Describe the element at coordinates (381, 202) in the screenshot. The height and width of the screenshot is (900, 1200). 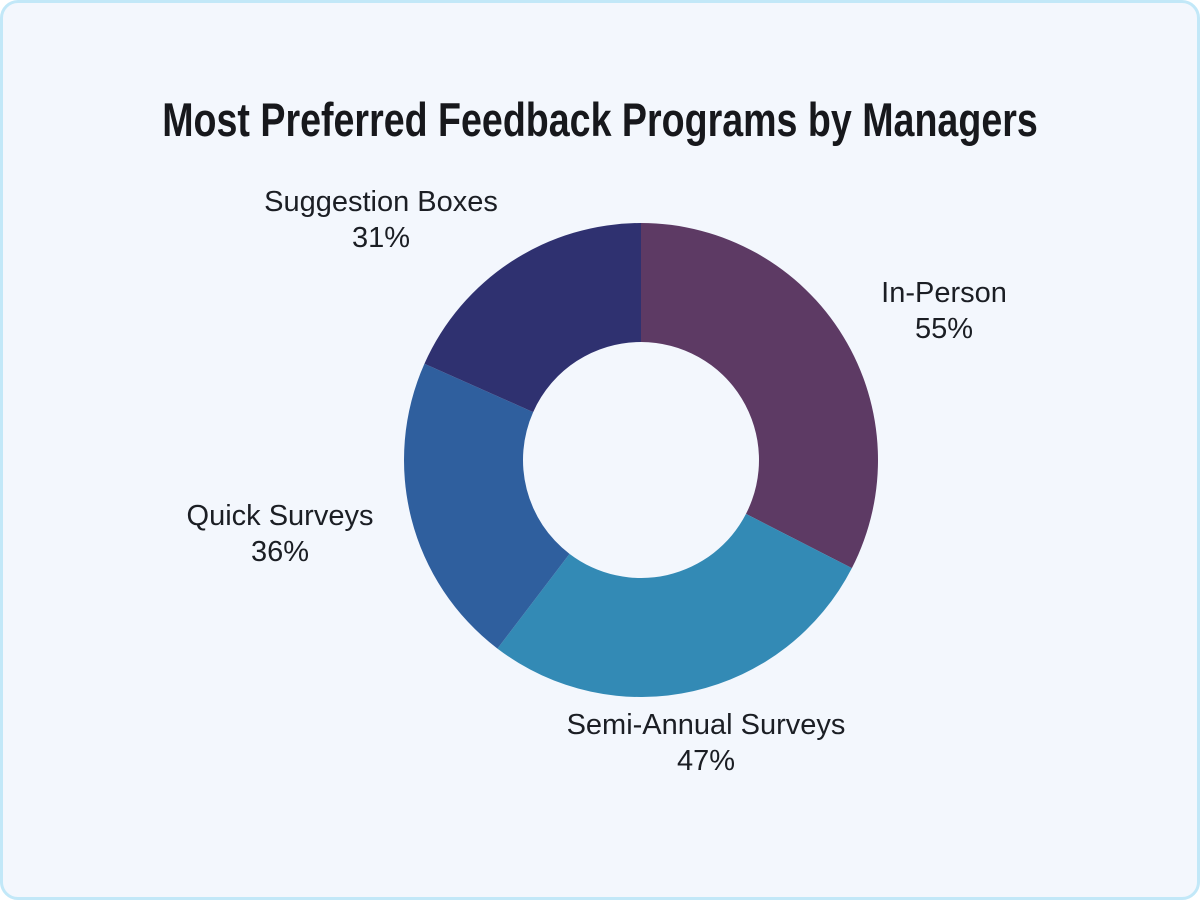
I see `slice-label-text: Suggestion Boxes` at that location.